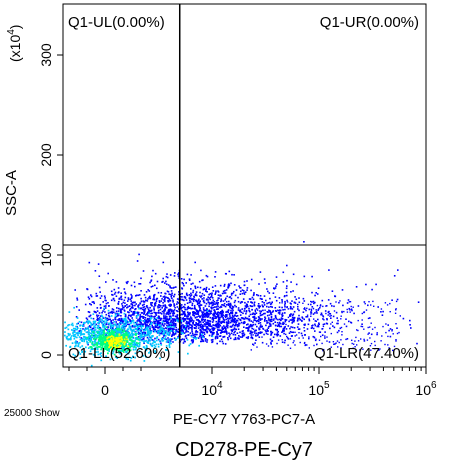 The image size is (451, 473). Describe the element at coordinates (423, 390) in the screenshot. I see `x-tick-base: 10` at that location.